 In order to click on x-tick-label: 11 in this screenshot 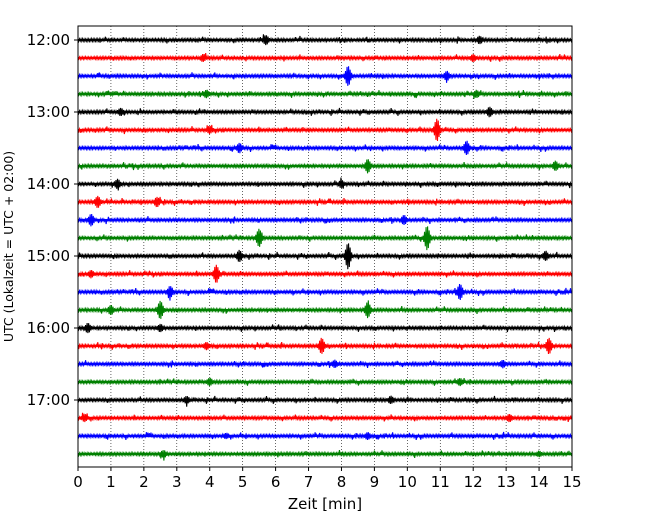, I will do `click(440, 482)`.